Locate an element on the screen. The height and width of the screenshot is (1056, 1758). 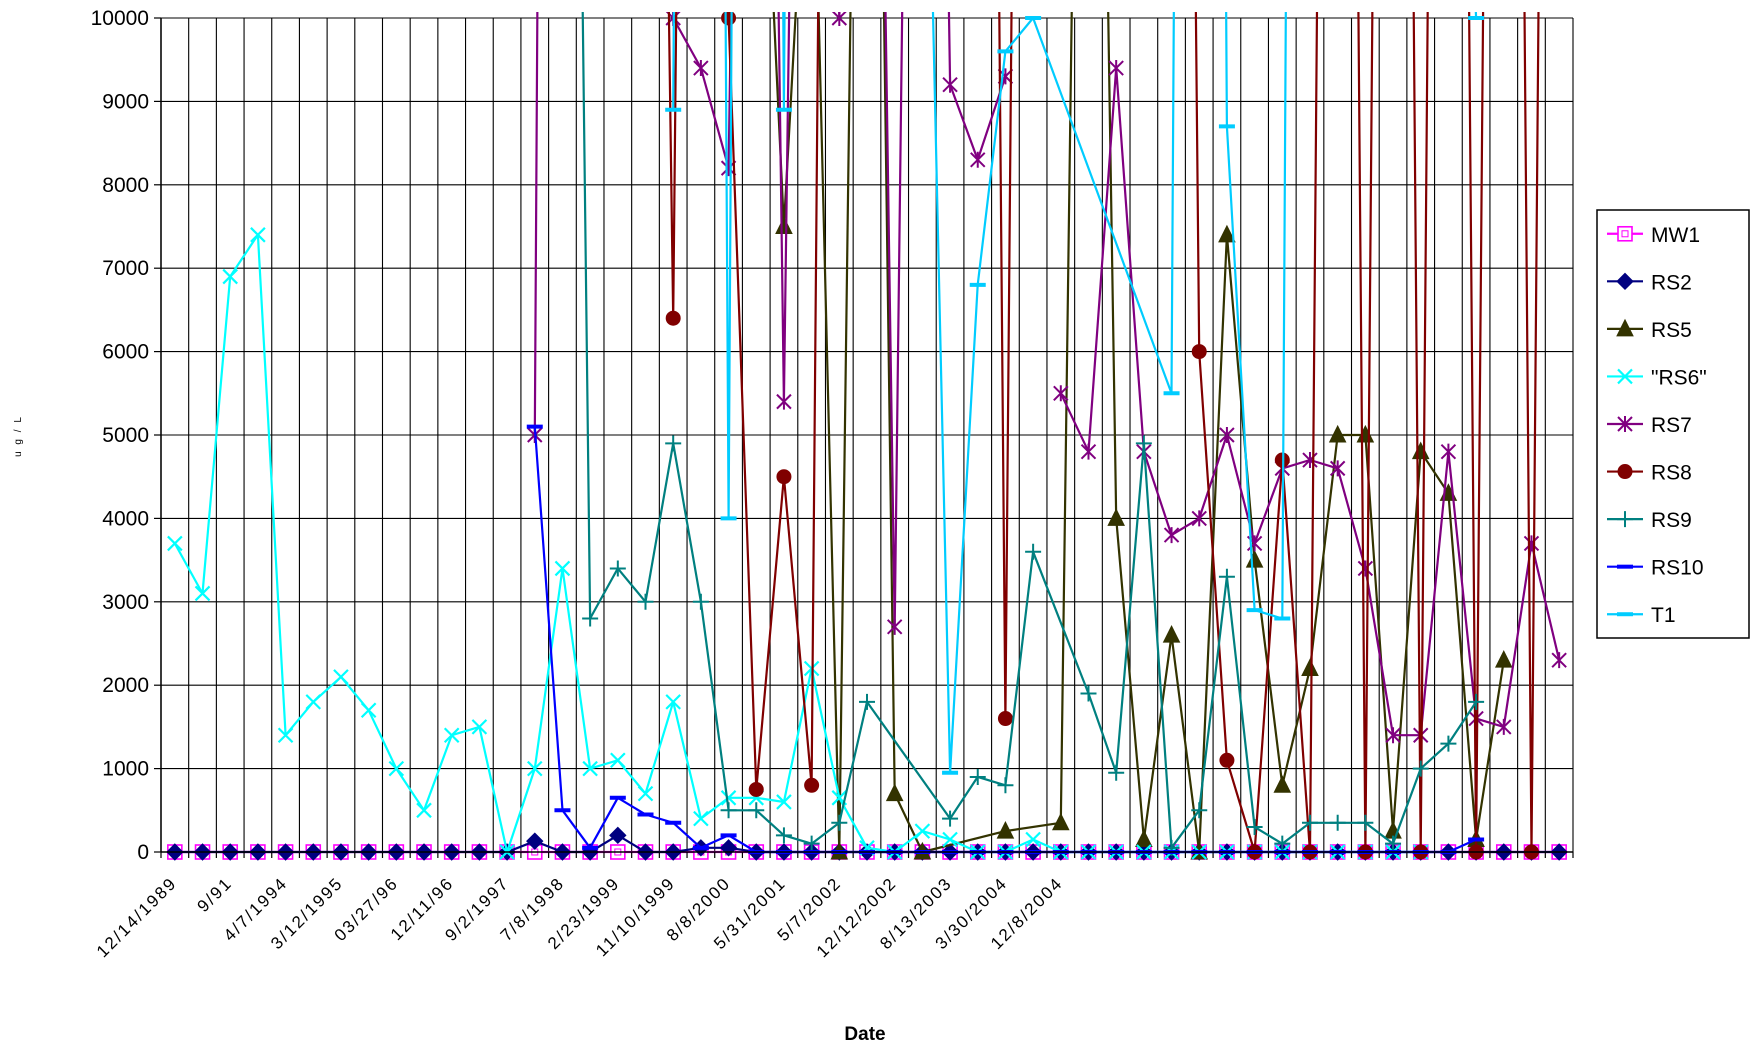
legend-label: RS7 is located at coordinates (1671, 425).